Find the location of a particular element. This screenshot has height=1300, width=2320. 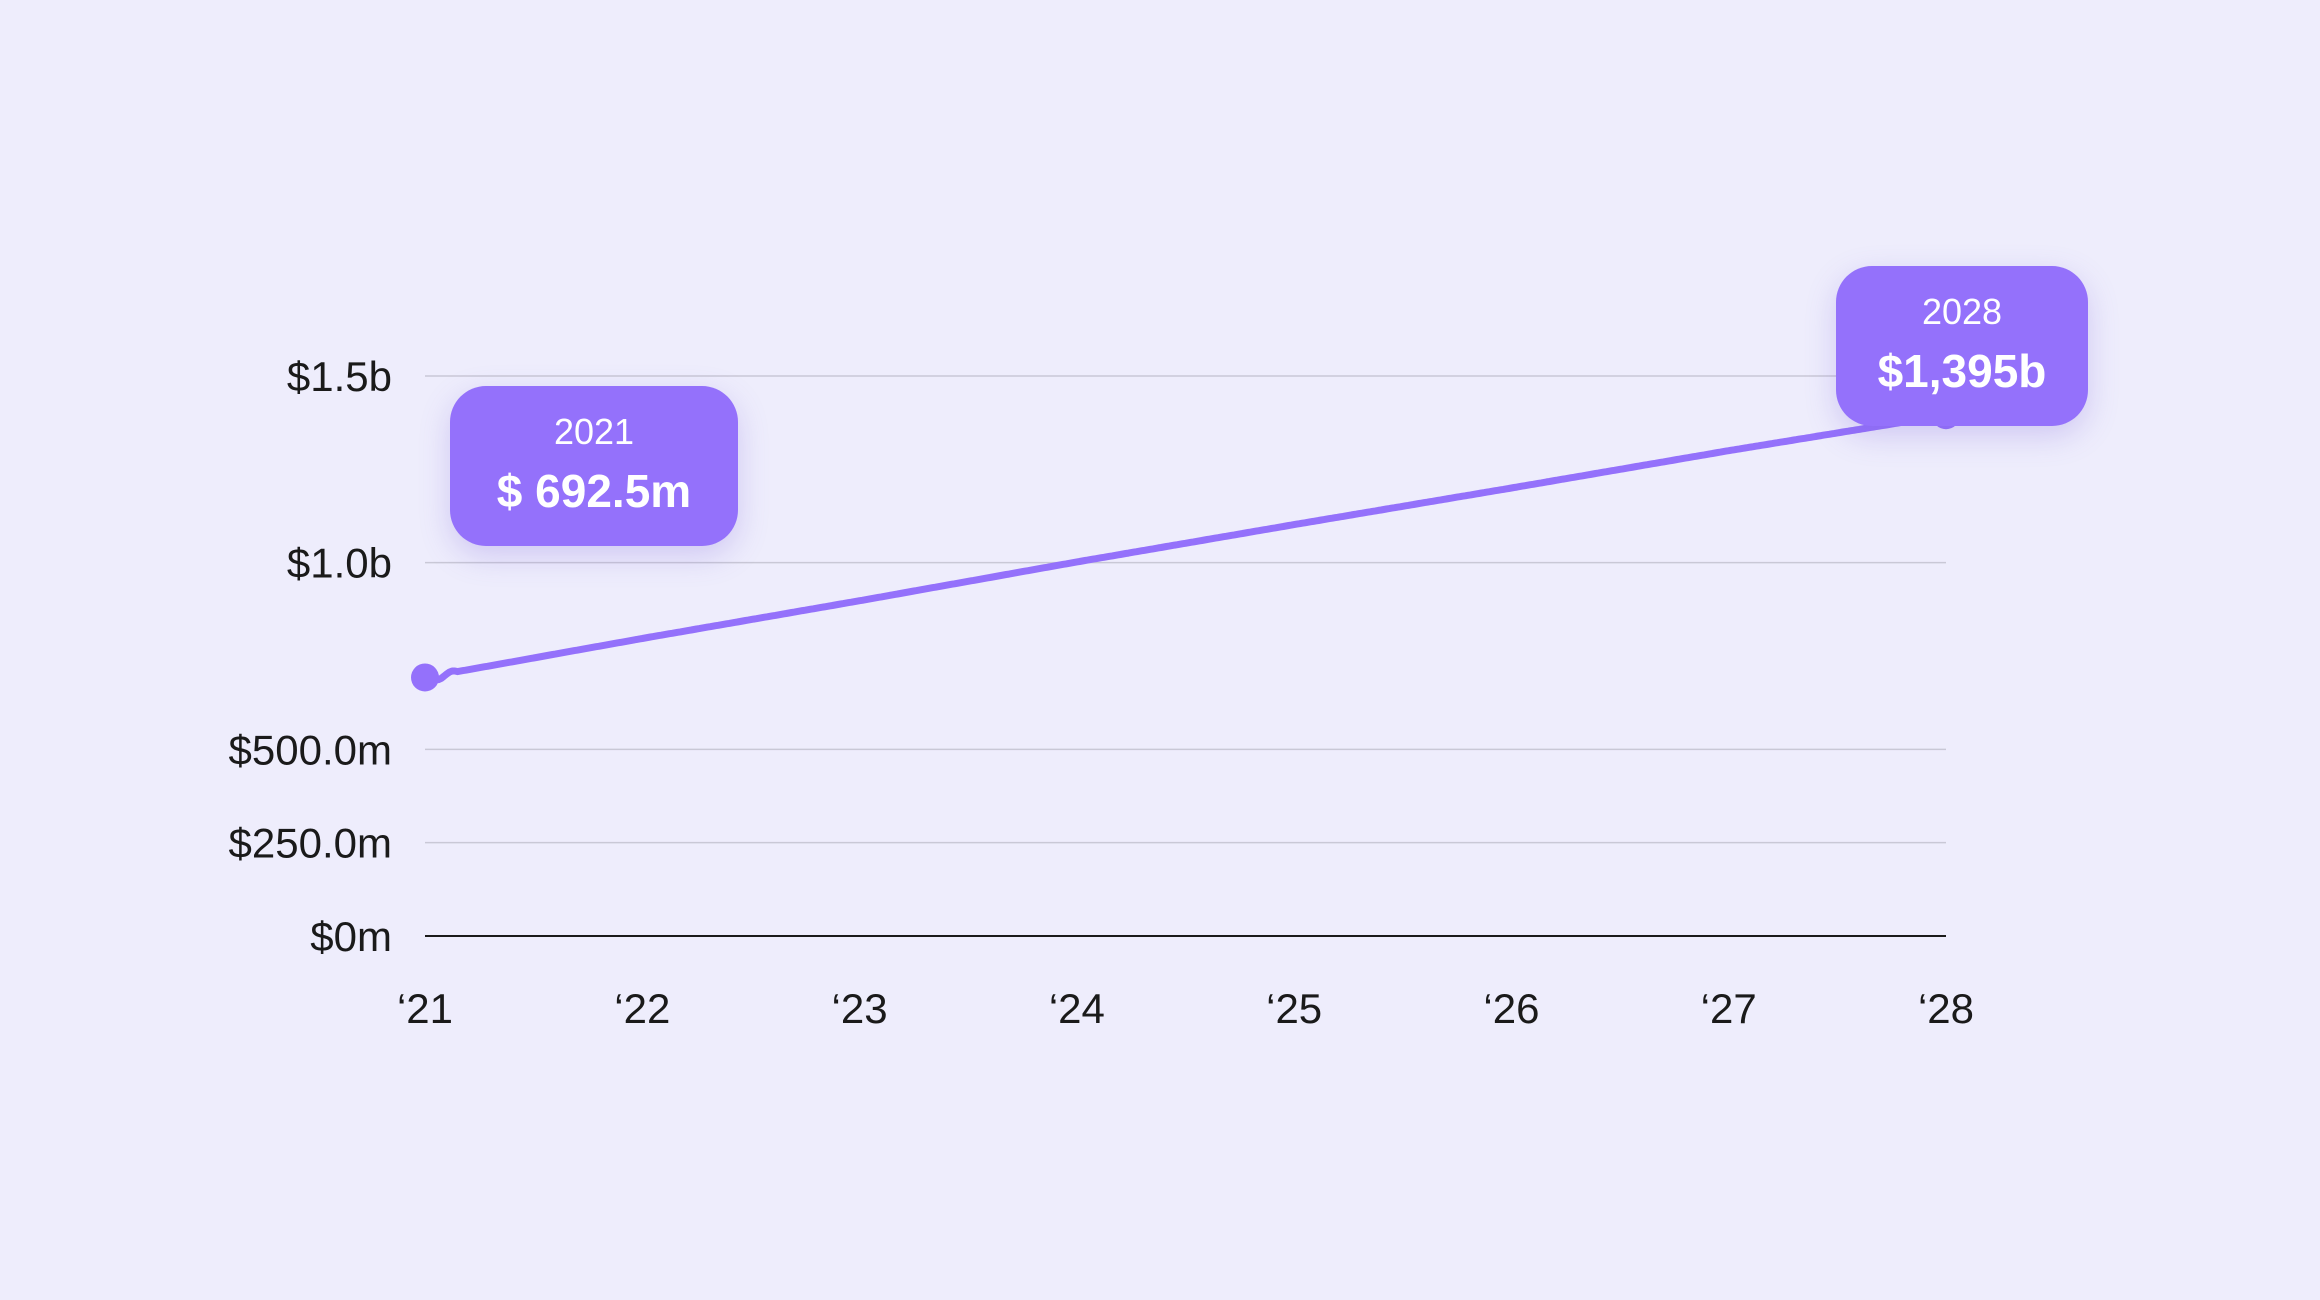

x-tick-label: ‘28 is located at coordinates (1946, 1008).